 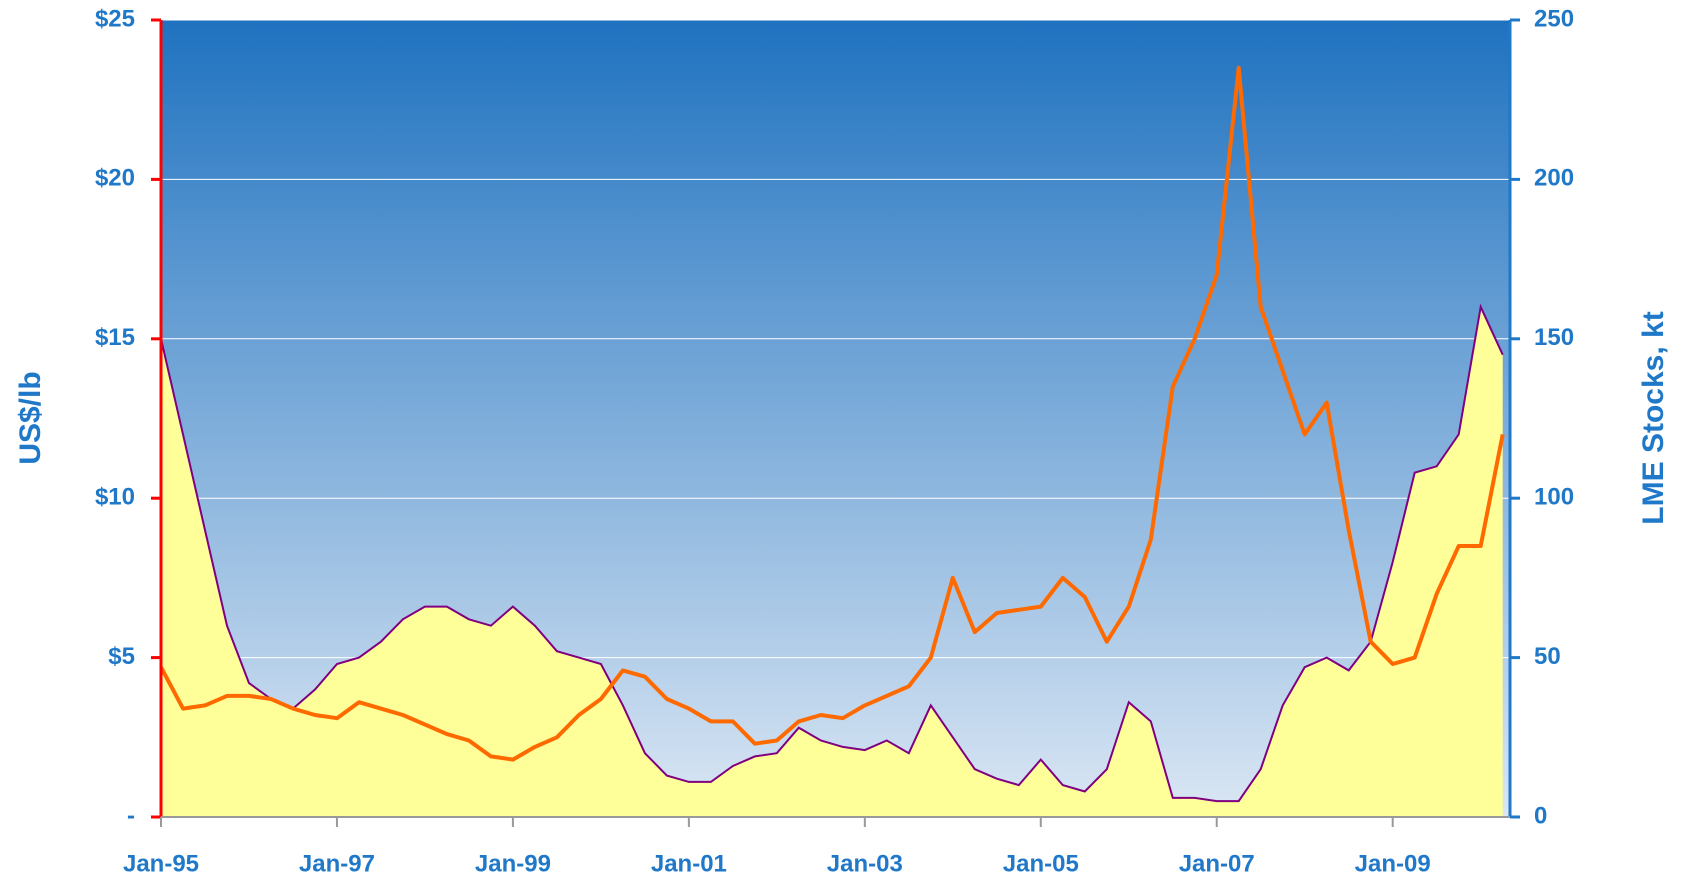 What do you see at coordinates (1393, 863) in the screenshot?
I see `x-tick-label: Jan-09` at bounding box center [1393, 863].